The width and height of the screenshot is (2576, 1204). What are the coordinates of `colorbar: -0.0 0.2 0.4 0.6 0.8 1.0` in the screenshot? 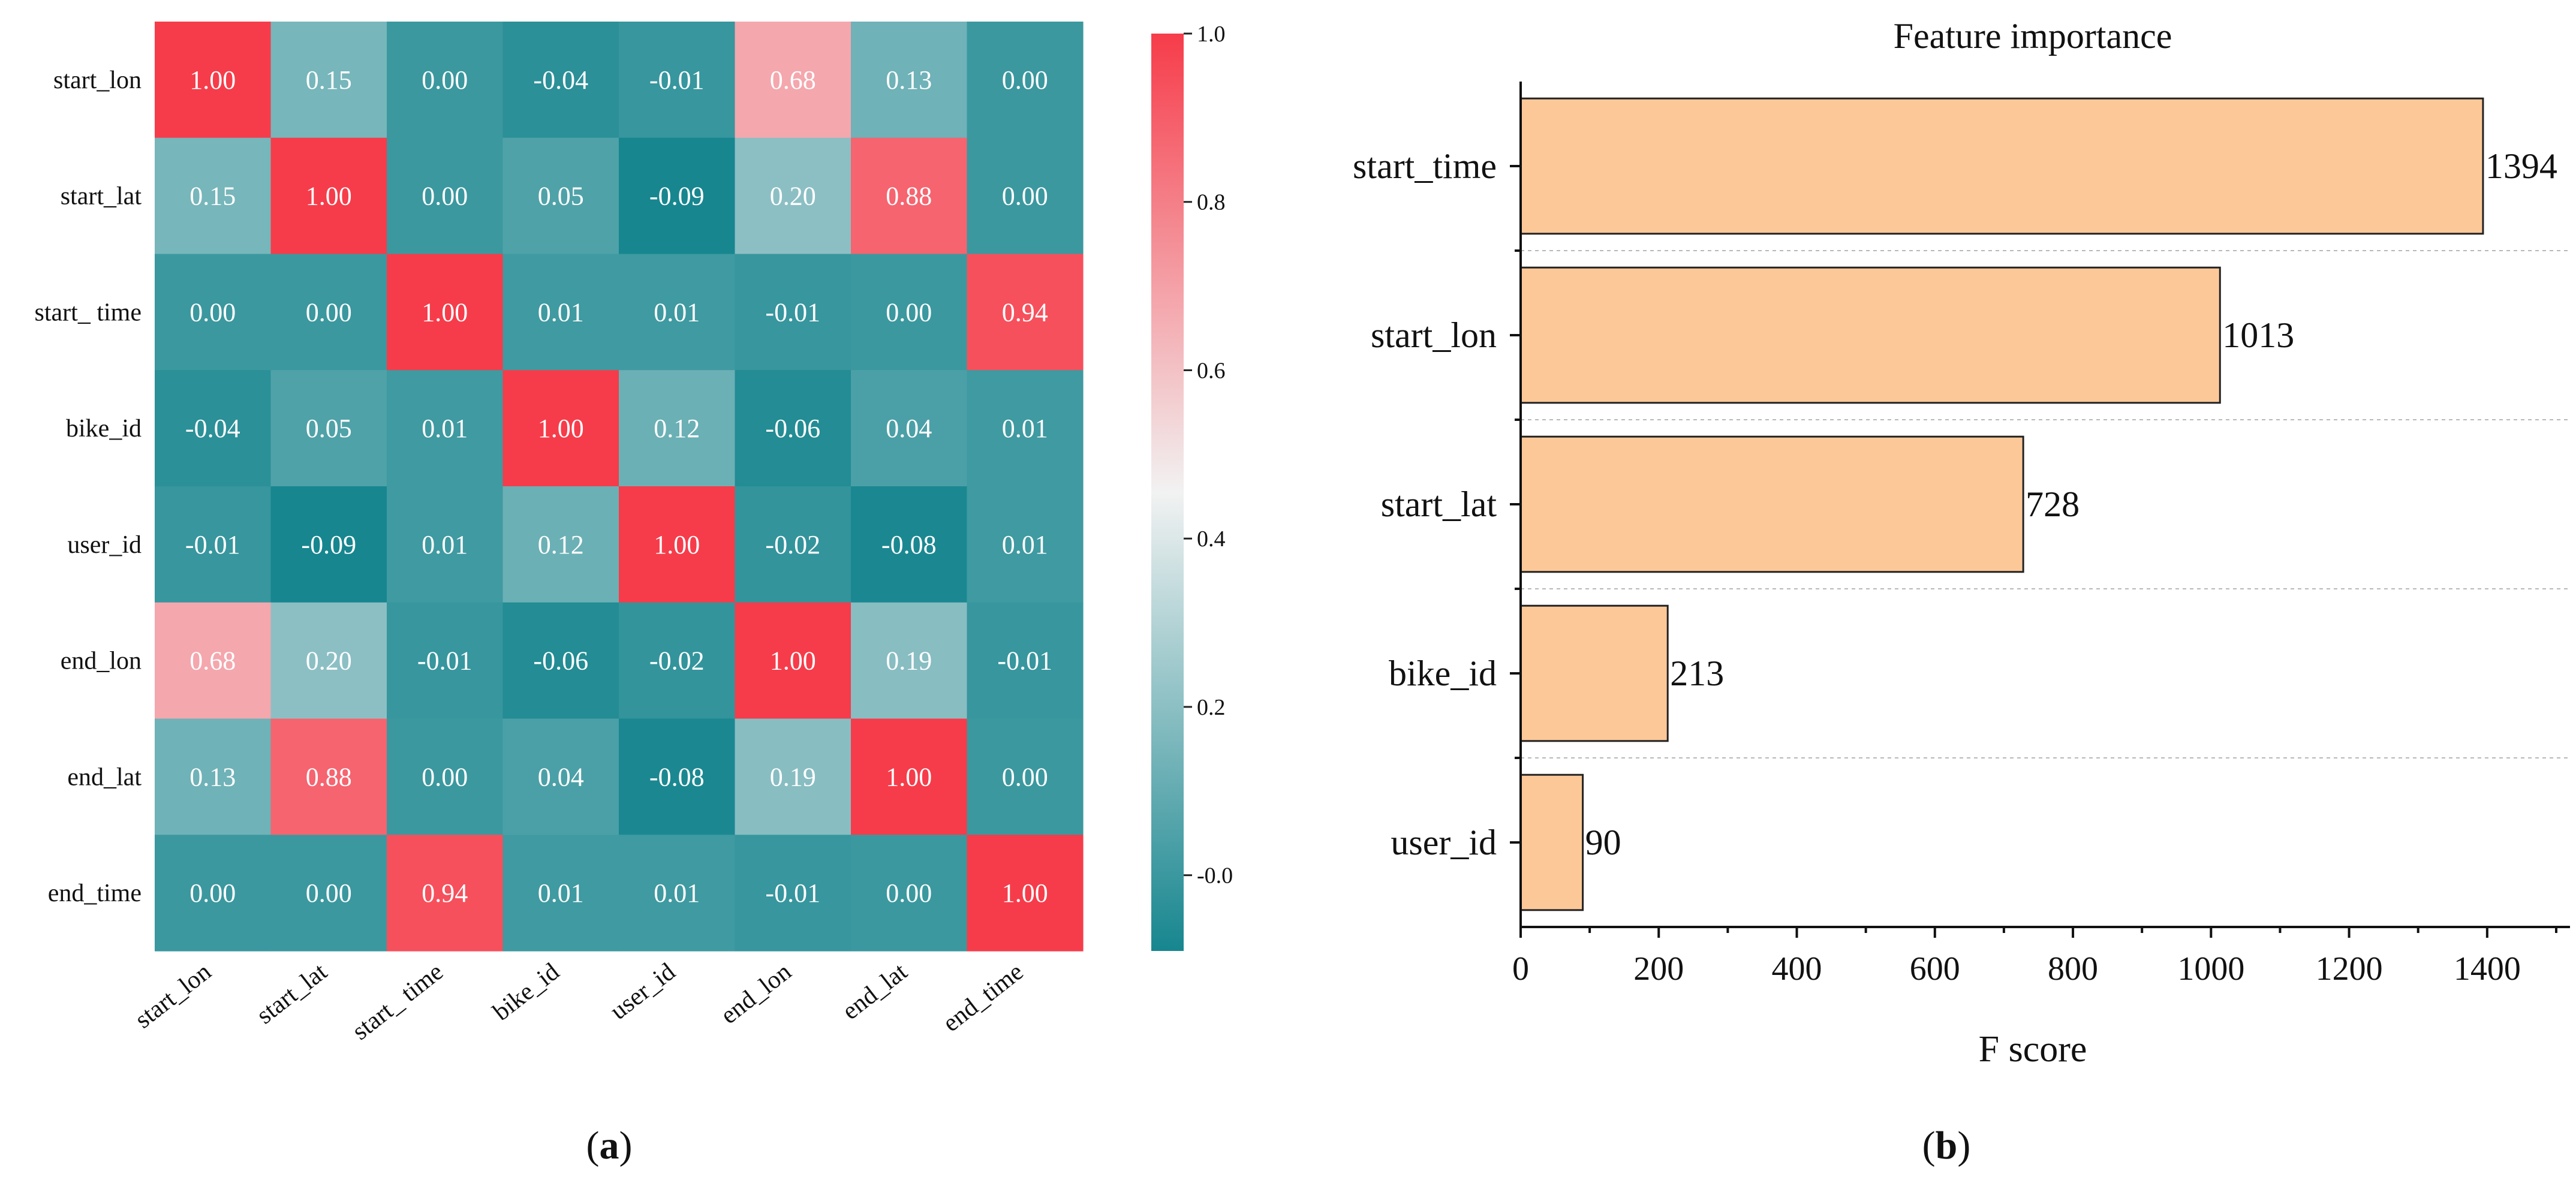 It's located at (1192, 487).